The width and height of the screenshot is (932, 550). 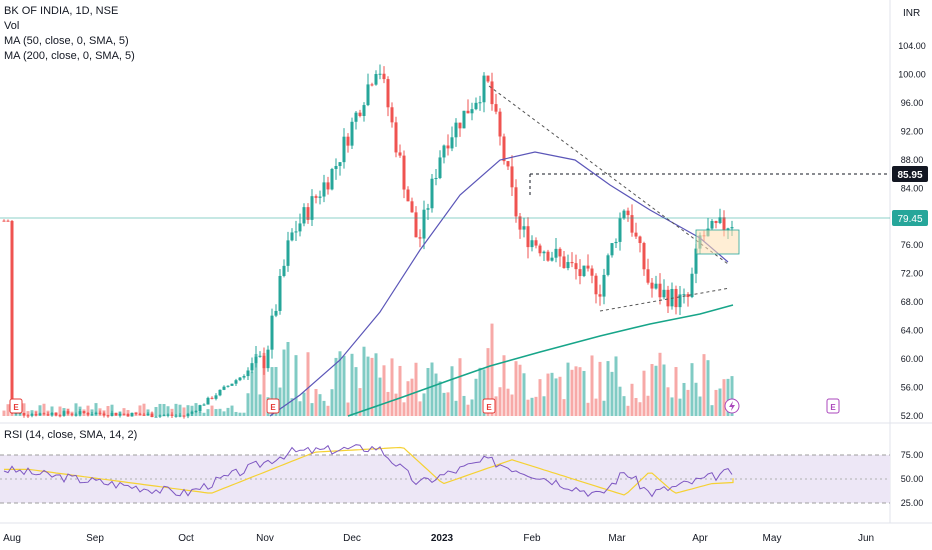 I want to click on price-tick-label: 52.00, so click(x=912, y=416).